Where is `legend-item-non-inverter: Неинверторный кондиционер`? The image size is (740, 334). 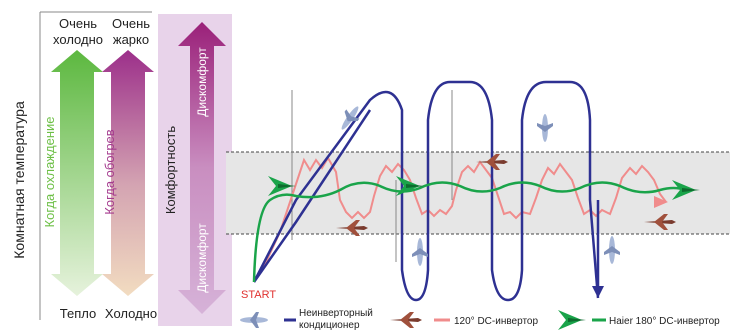 legend-item-non-inverter: Неинверторный кондиционер is located at coordinates (306, 319).